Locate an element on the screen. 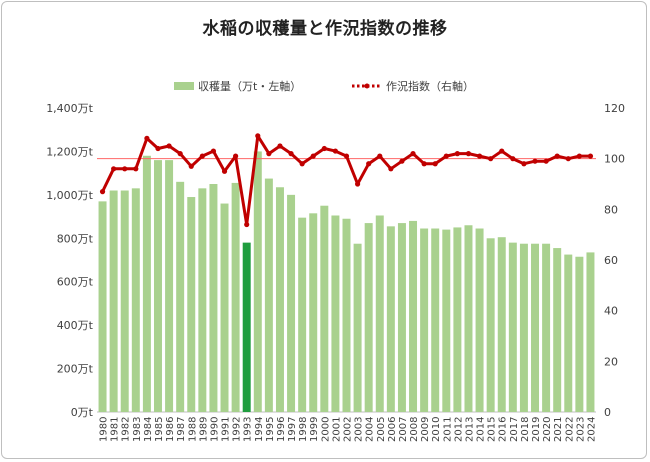 This screenshot has width=650, height=462. x-axis-tick-label: 1992 is located at coordinates (237, 429).